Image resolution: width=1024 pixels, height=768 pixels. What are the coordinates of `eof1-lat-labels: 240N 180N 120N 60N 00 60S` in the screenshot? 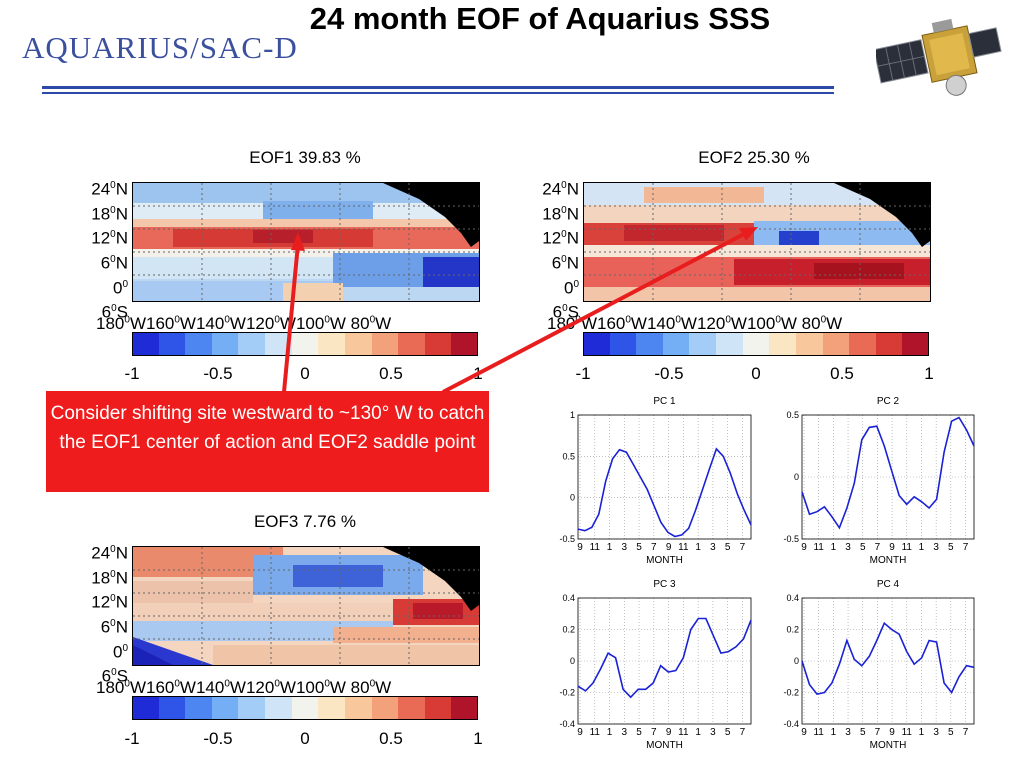 It's located at (98, 249).